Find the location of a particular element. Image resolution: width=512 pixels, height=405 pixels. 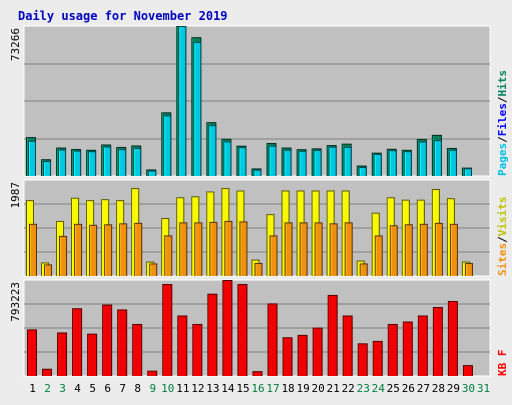

panel-bottom-legend: KB F is located at coordinates (502, 363).